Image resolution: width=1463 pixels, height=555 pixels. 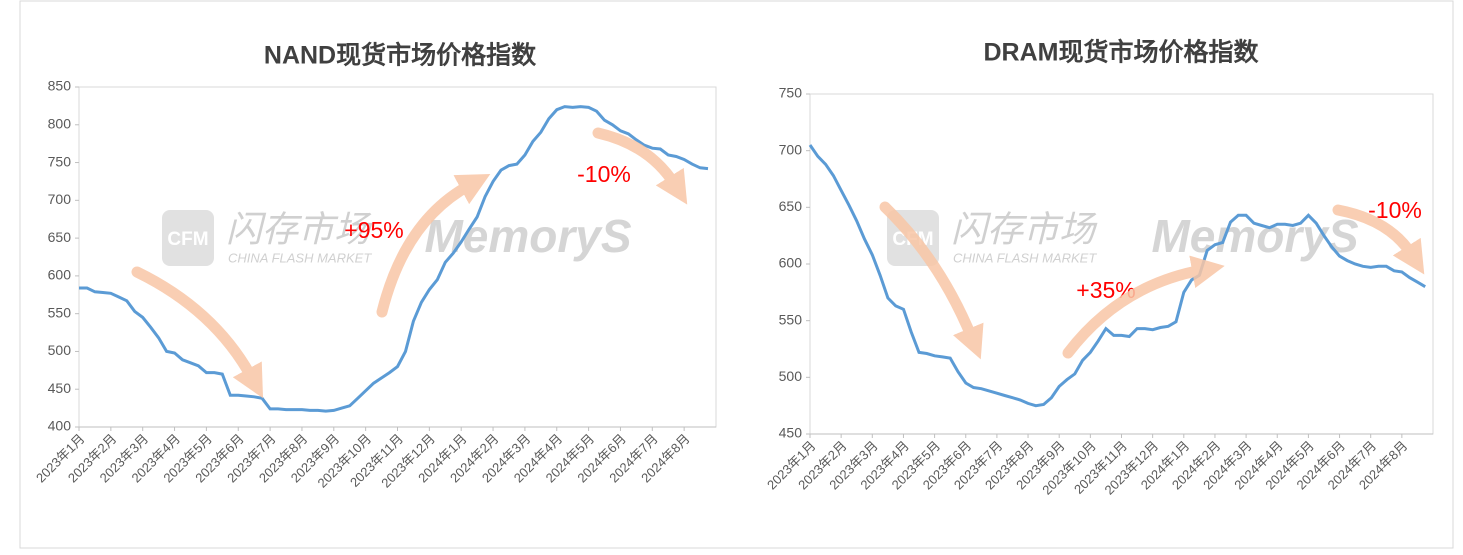 I want to click on chart-title: DRAM现货市场价格指数, so click(x=1122, y=52).